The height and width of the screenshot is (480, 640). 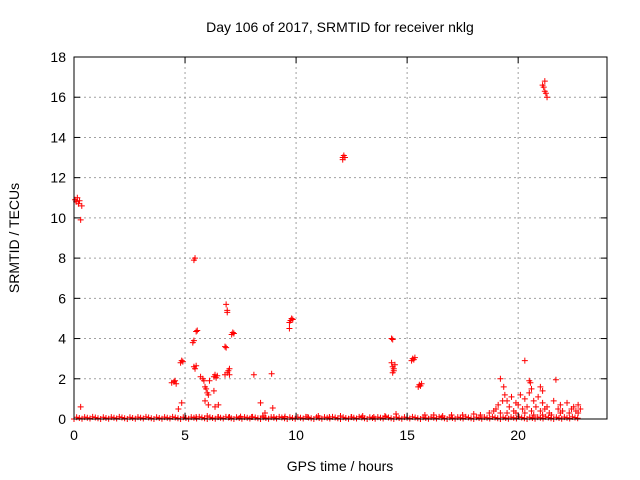 I want to click on y-tick-label: 16, so click(x=58, y=97).